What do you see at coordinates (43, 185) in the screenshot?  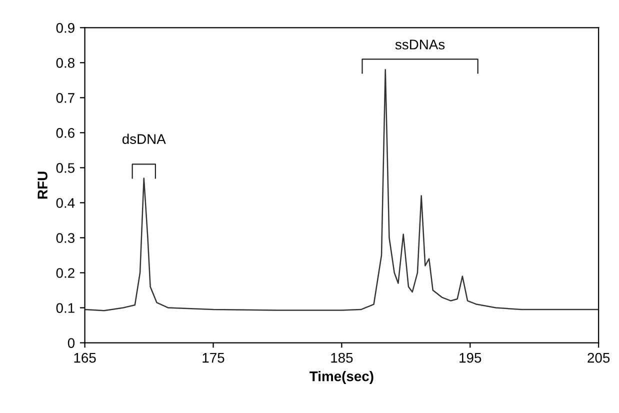 I see `y-axis-title: RFU` at bounding box center [43, 185].